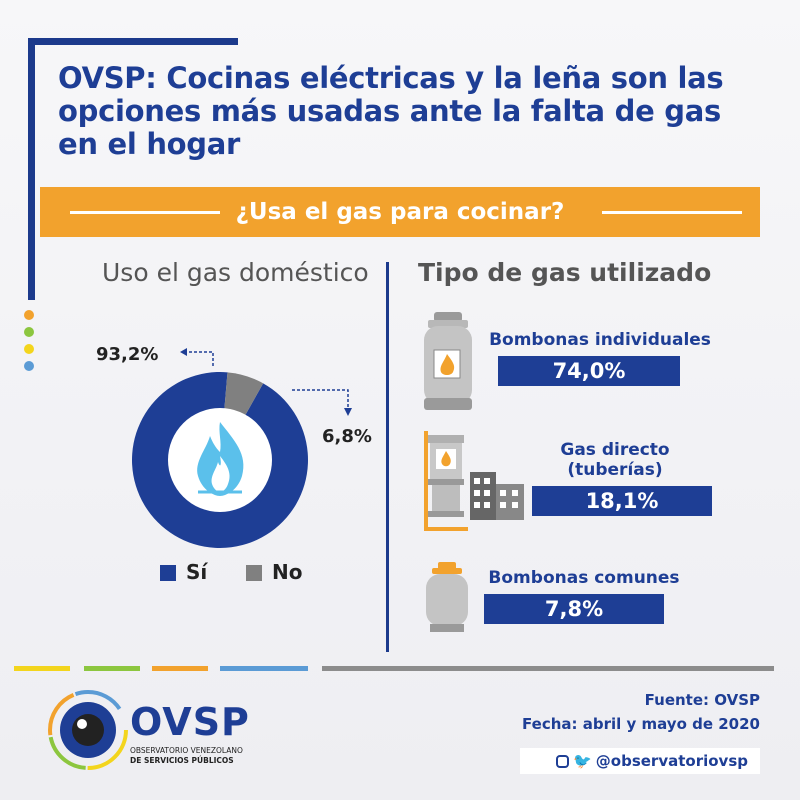  What do you see at coordinates (186, 750) in the screenshot?
I see `logo-sub-line-1: OBSERVATORIO VENEZOLANO` at bounding box center [186, 750].